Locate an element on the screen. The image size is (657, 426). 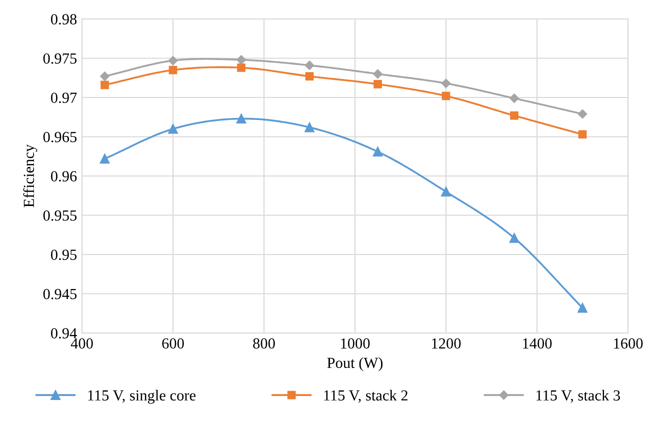
y-tick-label: 0.97 is located at coordinates (63, 98).